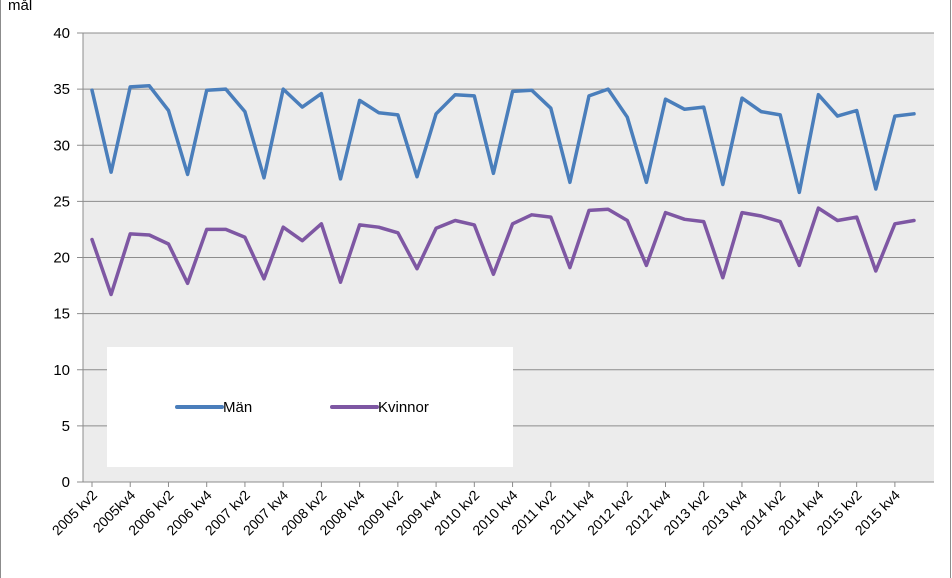 The width and height of the screenshot is (952, 578). I want to click on y-tick-label: 35, so click(61, 89).